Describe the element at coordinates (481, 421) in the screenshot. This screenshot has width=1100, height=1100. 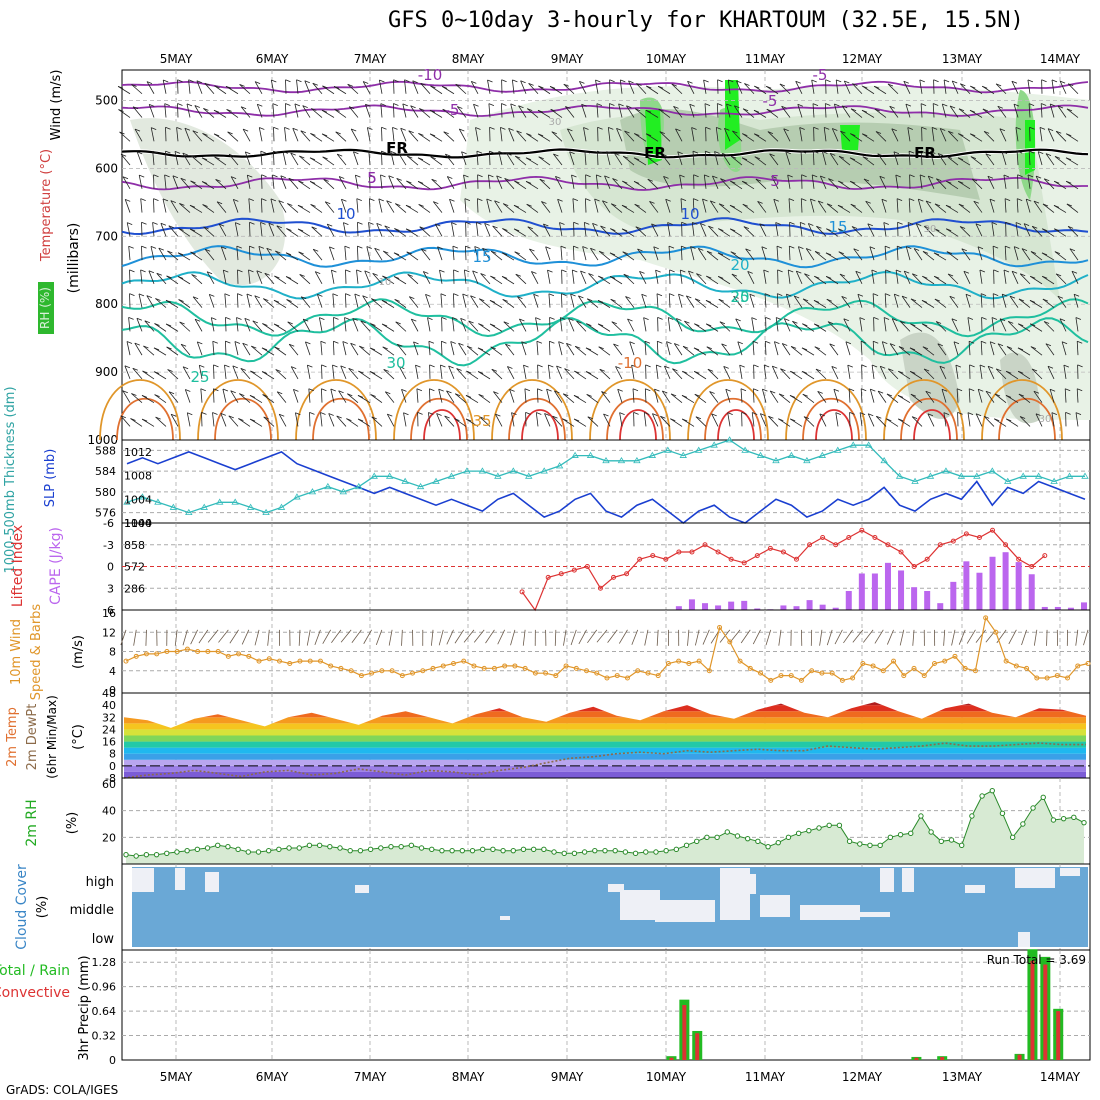
I see `contour-label: 35` at that location.